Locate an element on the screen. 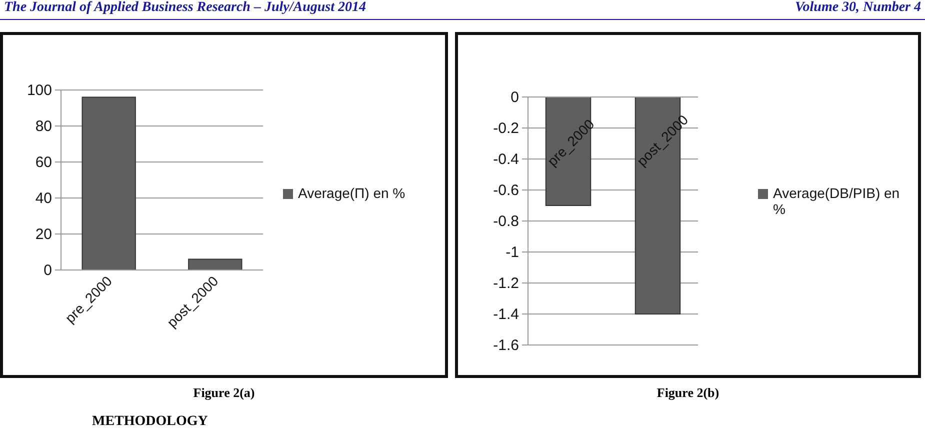  y-tick-label: -0.8 is located at coordinates (506, 221).